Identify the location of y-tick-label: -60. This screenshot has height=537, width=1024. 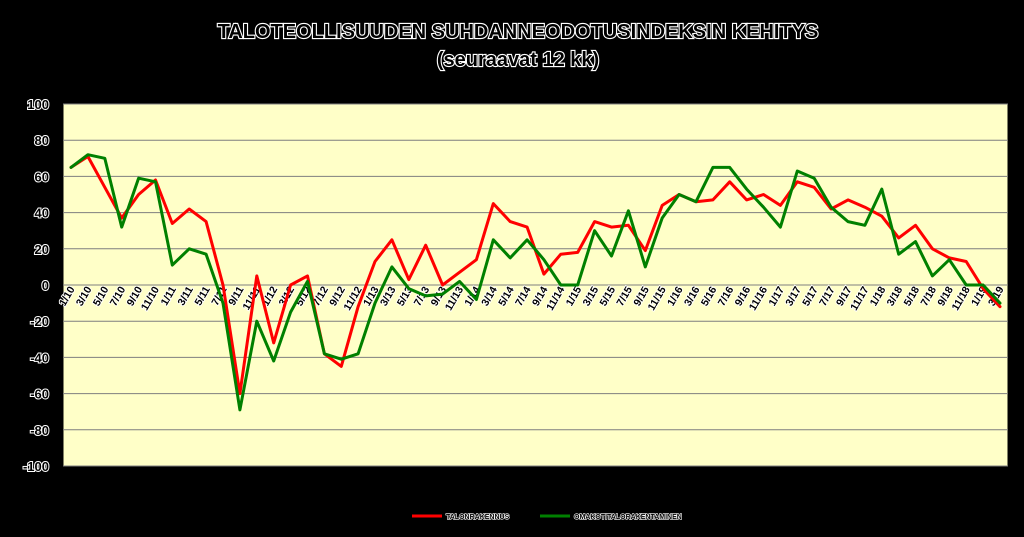
(39, 394).